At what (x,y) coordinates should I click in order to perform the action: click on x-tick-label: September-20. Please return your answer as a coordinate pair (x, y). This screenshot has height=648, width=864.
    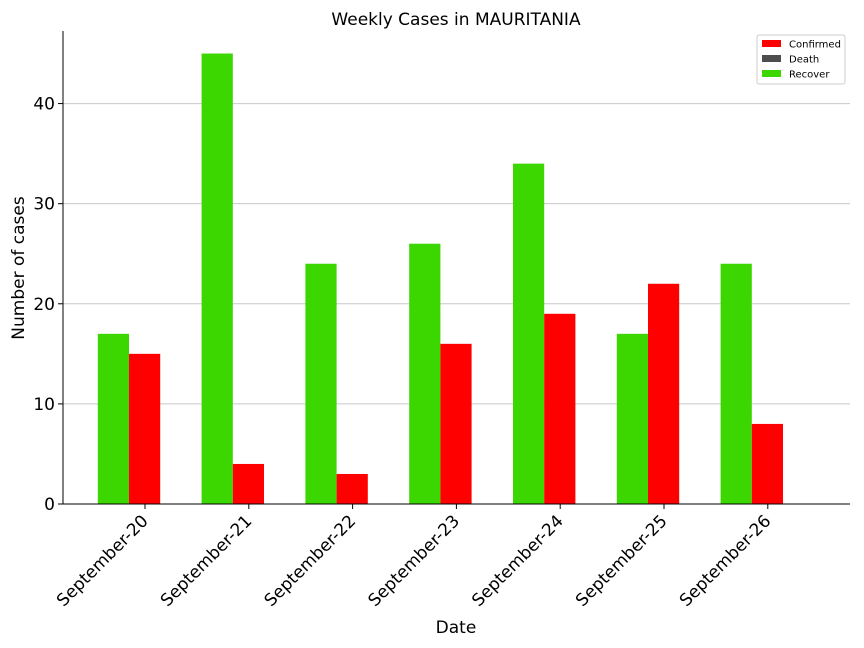
    Looking at the image, I should click on (102, 560).